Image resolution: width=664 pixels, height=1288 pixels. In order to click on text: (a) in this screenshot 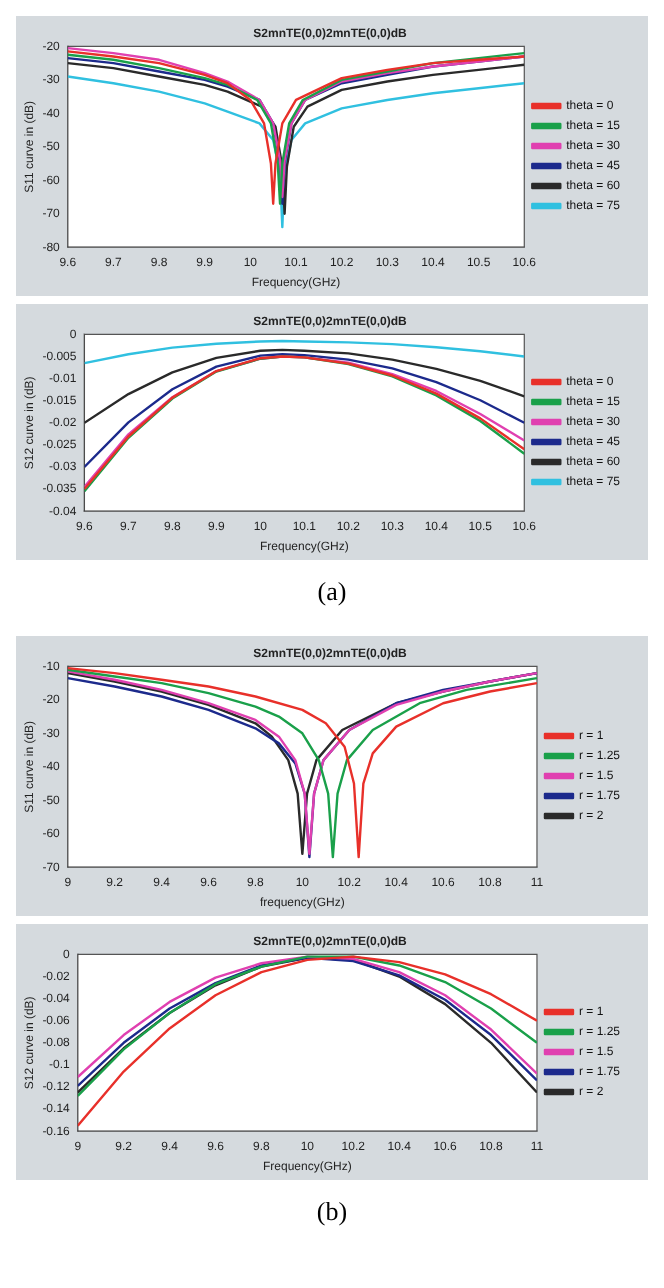, I will do `click(332, 592)`.